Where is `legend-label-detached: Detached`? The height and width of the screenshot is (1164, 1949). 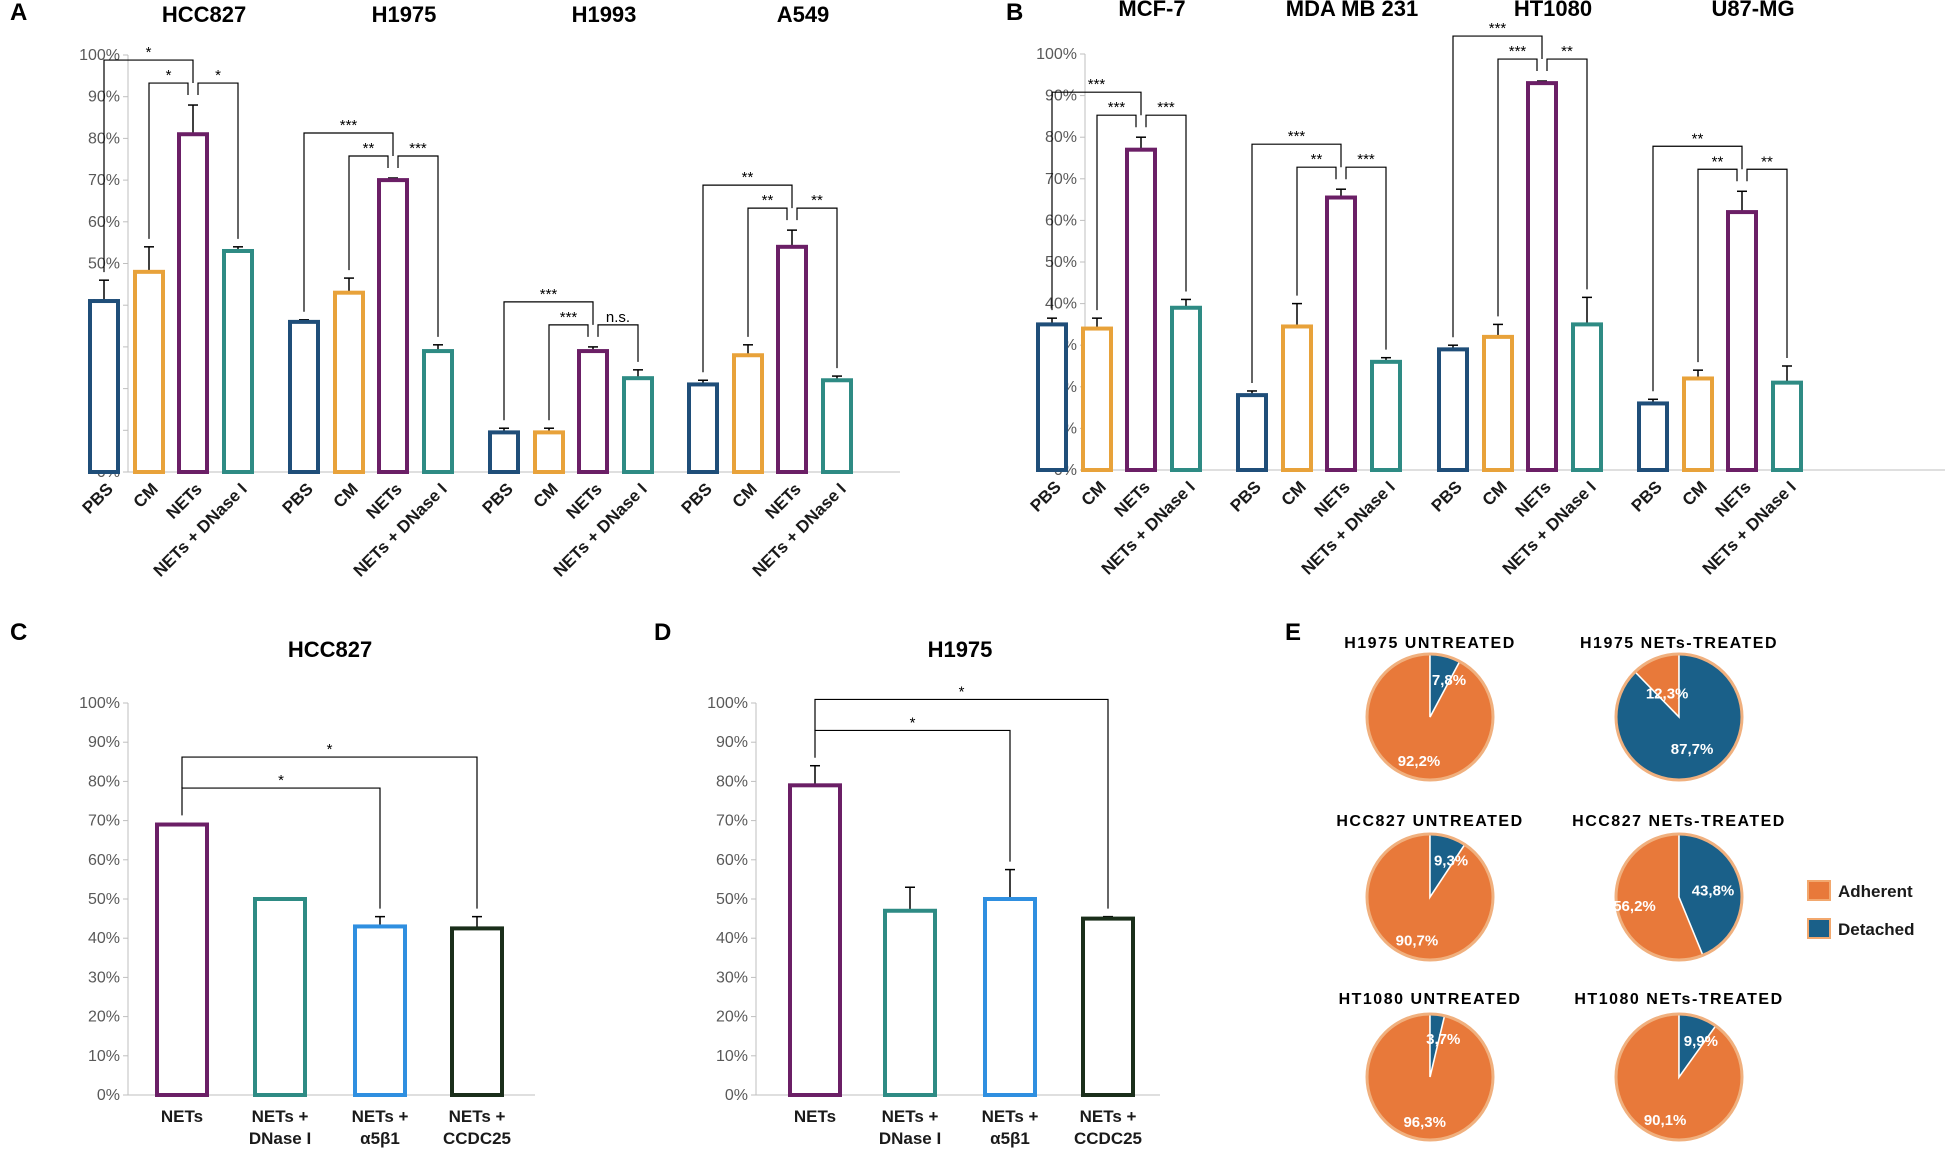
legend-label-detached: Detached is located at coordinates (1876, 929).